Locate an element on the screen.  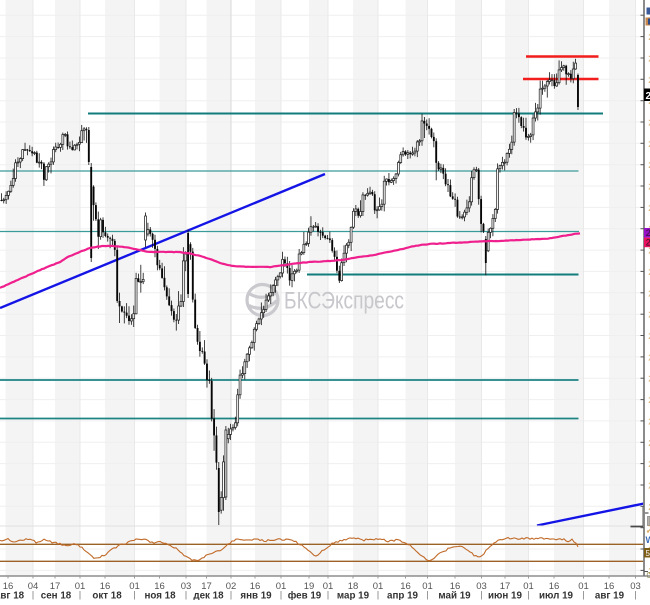
svg-text: апр 19 is located at coordinates (403, 595).